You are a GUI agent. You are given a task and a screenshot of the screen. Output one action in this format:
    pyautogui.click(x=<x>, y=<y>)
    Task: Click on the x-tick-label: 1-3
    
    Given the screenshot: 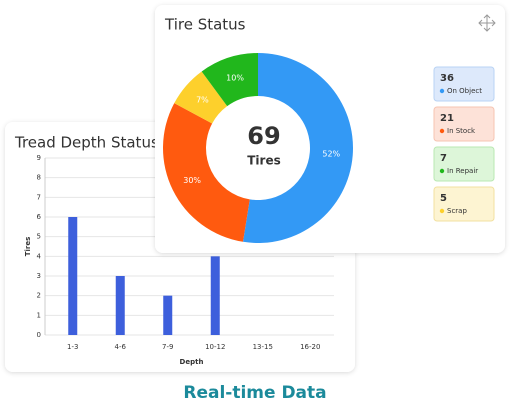 What is the action you would take?
    pyautogui.click(x=72, y=347)
    